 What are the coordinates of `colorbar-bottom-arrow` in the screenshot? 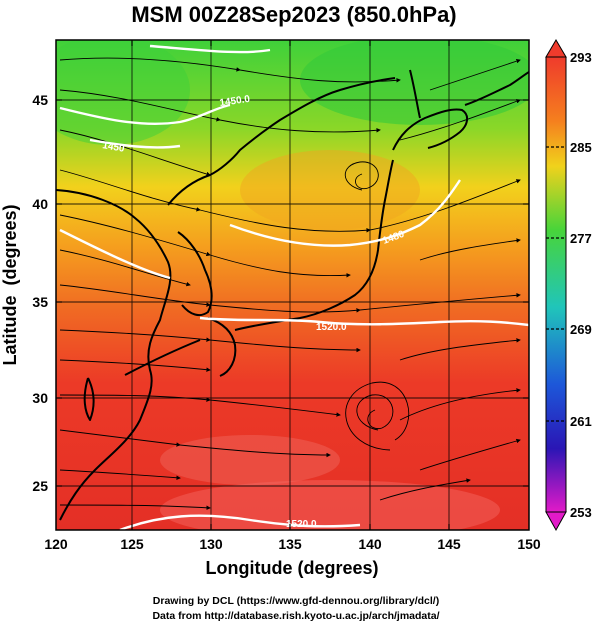 It's located at (556, 521).